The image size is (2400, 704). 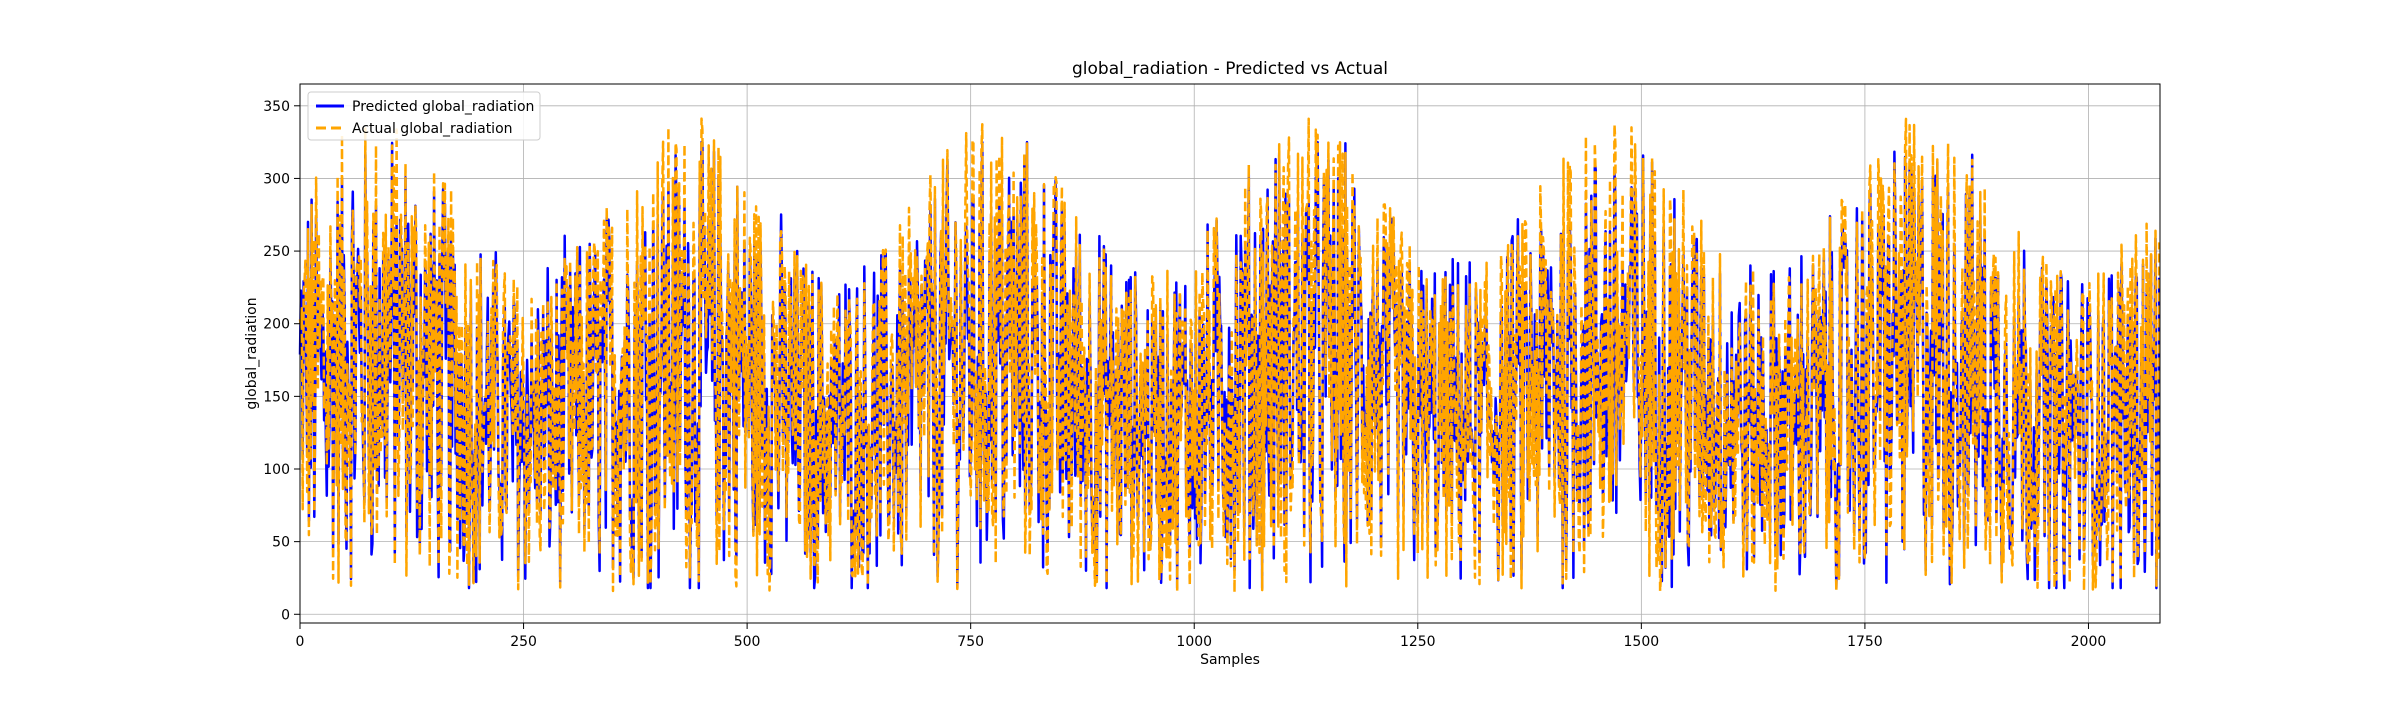 I want to click on y-tick-label: 350, so click(x=276, y=107).